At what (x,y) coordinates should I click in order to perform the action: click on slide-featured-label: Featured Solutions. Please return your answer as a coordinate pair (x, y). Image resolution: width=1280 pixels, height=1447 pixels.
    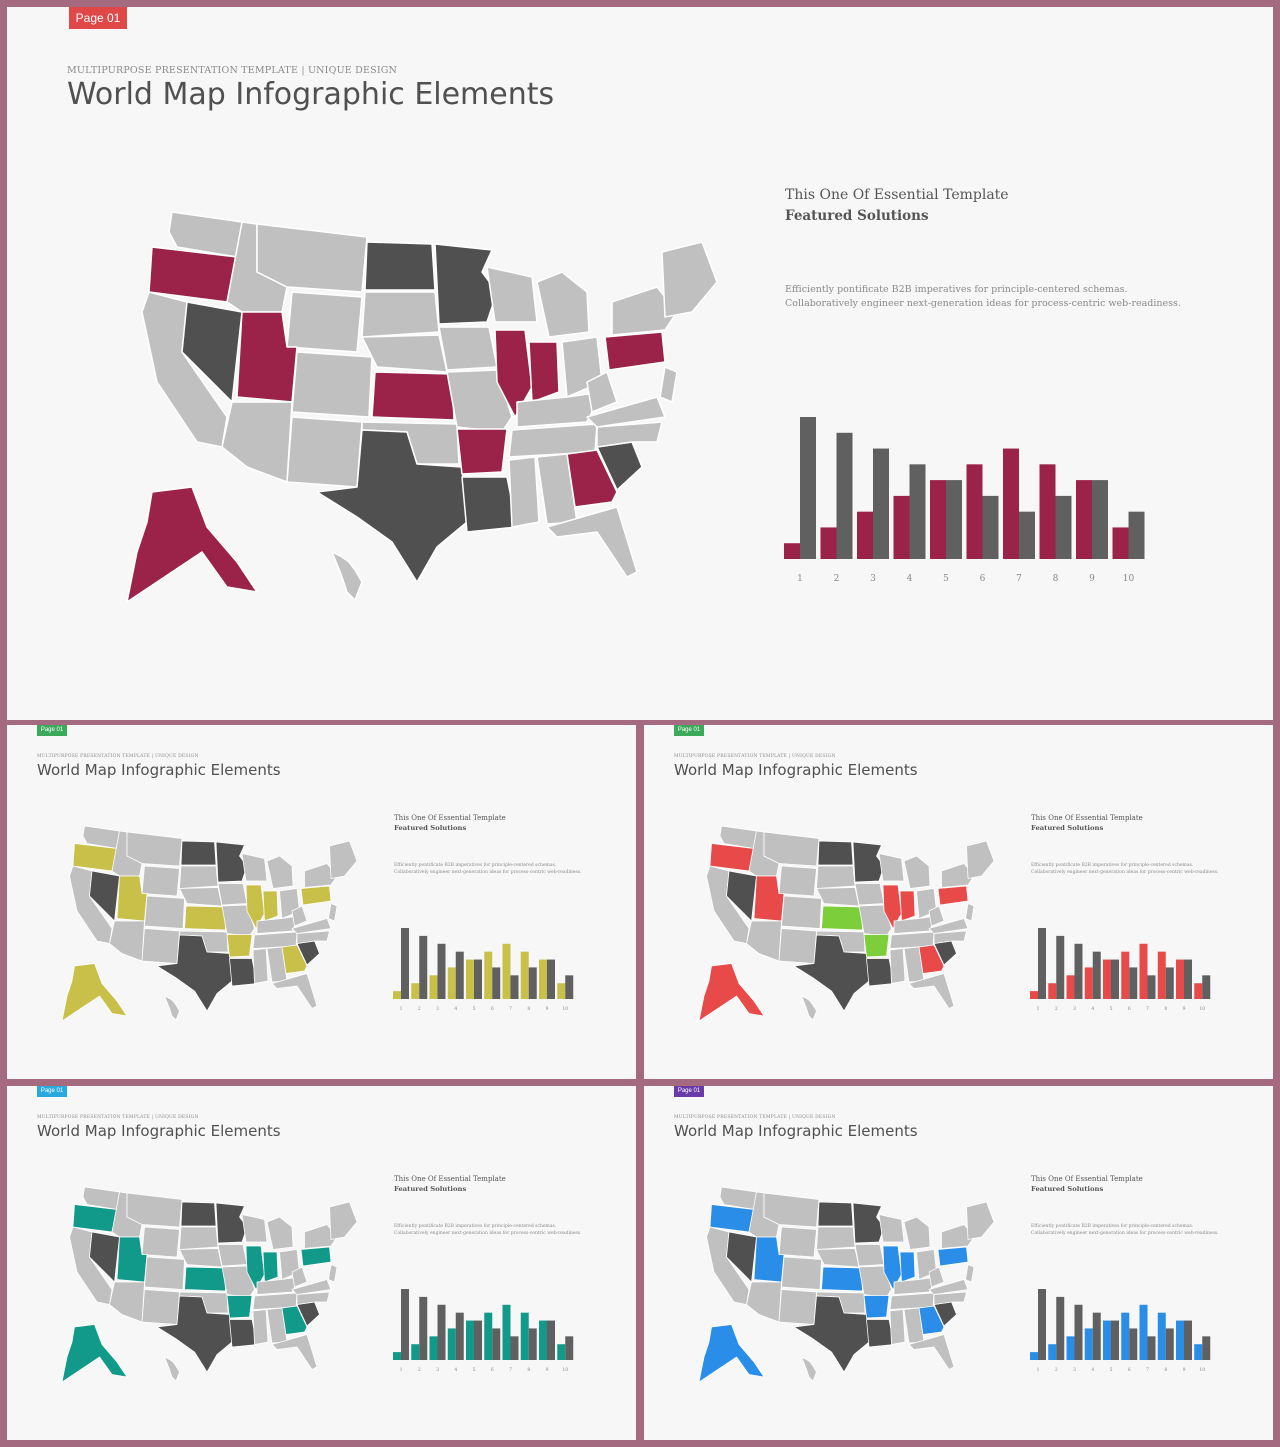
    Looking at the image, I should click on (1067, 1189).